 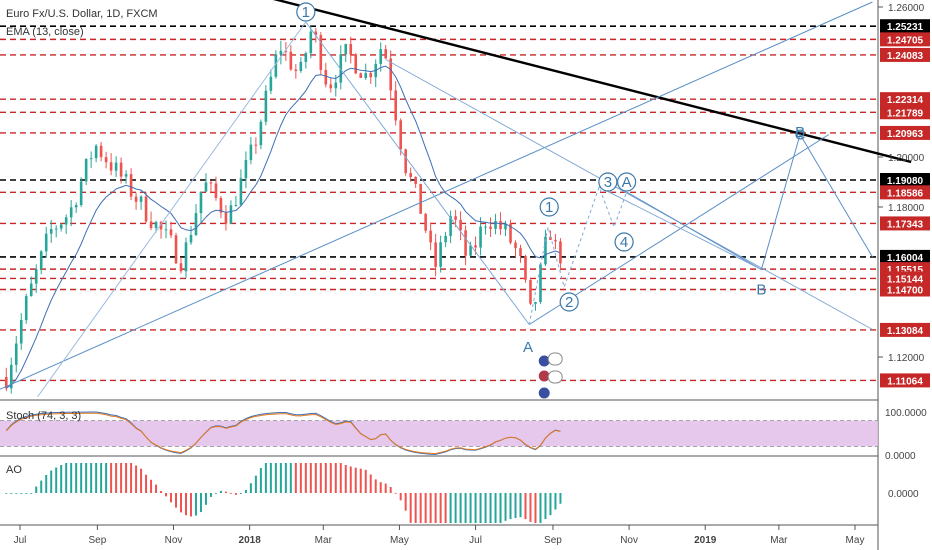 I want to click on symbol-title: Euro Fx/U.S. Dollar, 1D, FXCM, so click(x=82, y=14).